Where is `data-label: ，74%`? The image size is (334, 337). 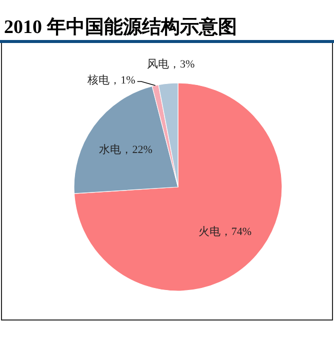
data-label: ，74% is located at coordinates (236, 232).